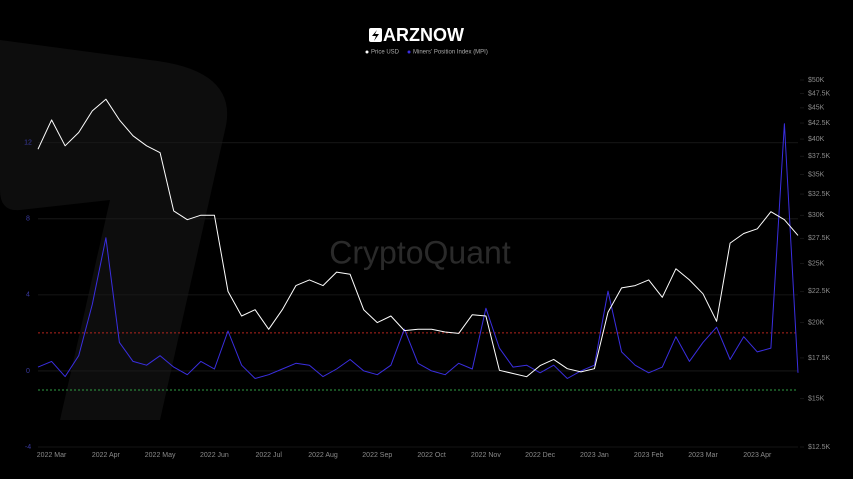 Image resolution: width=853 pixels, height=479 pixels. Describe the element at coordinates (377, 455) in the screenshot. I see `x-tick-label: 2022 Sep` at that location.